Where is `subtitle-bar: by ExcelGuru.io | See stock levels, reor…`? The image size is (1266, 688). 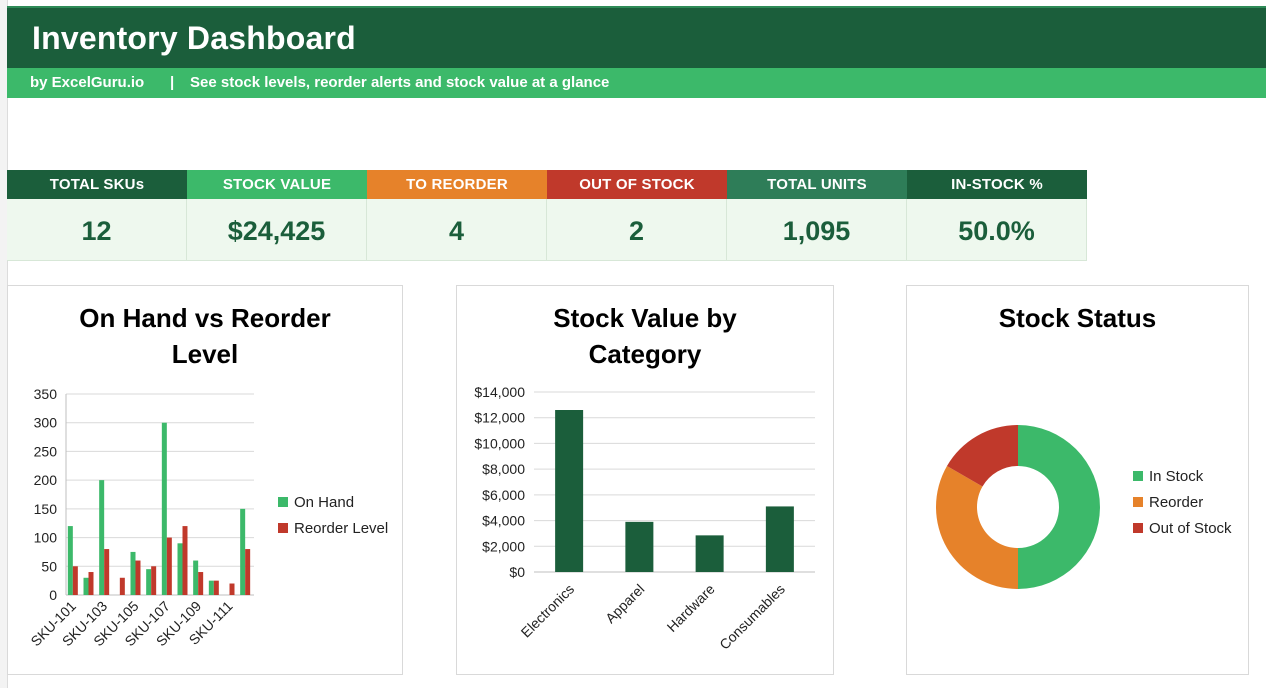 subtitle-bar: by ExcelGuru.io | See stock levels, reor… is located at coordinates (636, 83).